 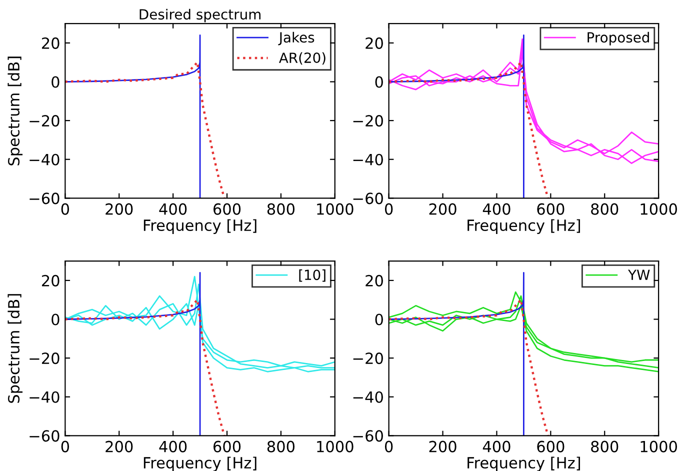 What do you see at coordinates (302, 58) in the screenshot?
I see `legend-label: AR(20)` at bounding box center [302, 58].